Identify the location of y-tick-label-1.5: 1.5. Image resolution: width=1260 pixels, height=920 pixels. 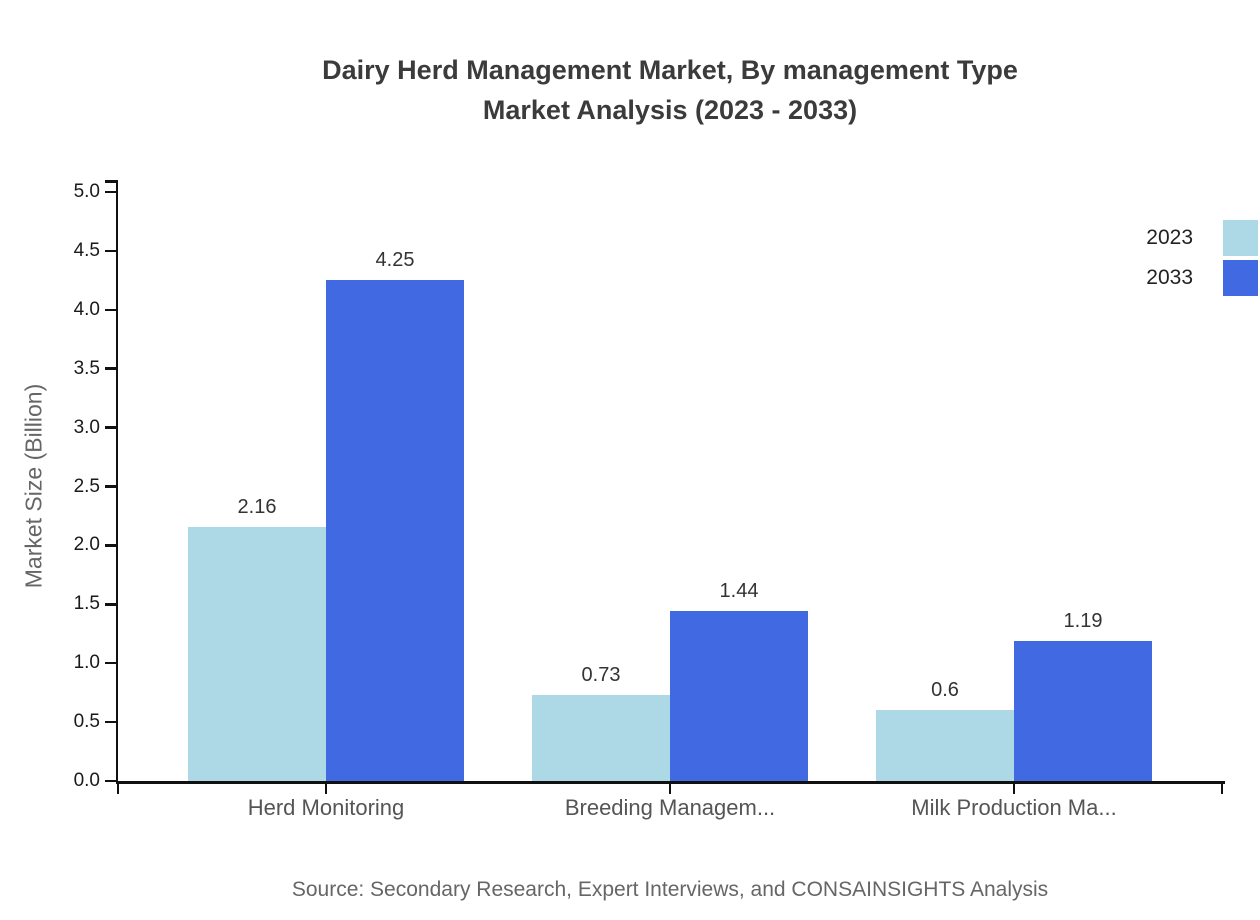
(86, 604).